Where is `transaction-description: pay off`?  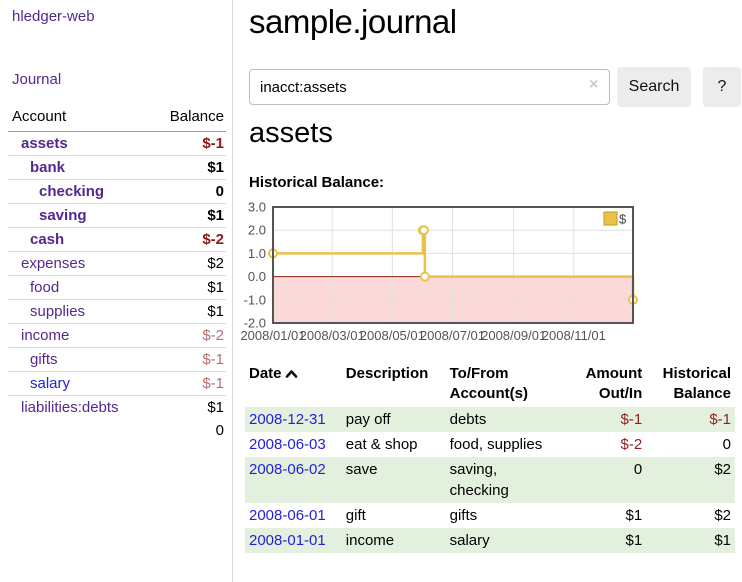
transaction-description: pay off is located at coordinates (368, 419).